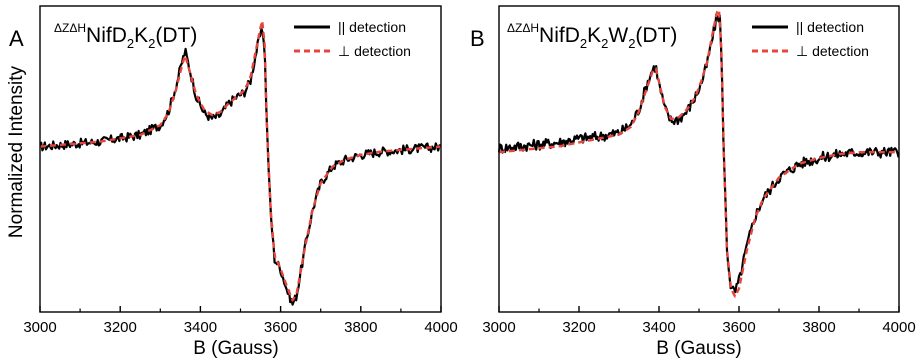 The width and height of the screenshot is (921, 358). What do you see at coordinates (16, 151) in the screenshot?
I see `y-axis-label: Normalized Intensity` at bounding box center [16, 151].